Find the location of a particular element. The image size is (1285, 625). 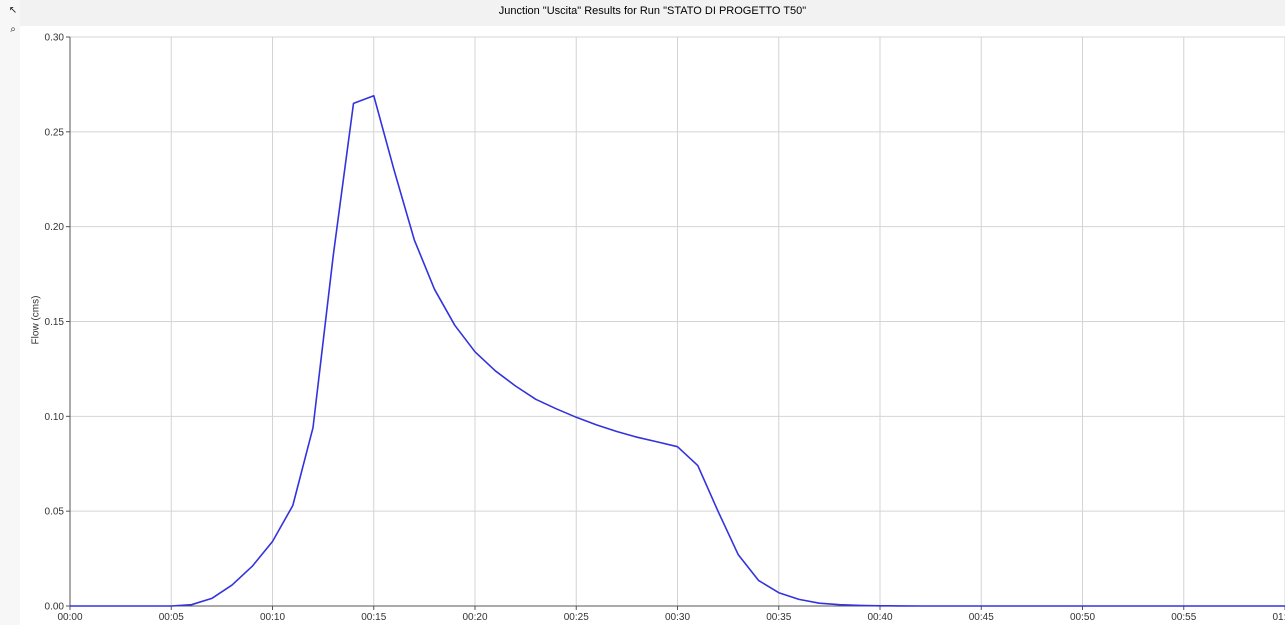

x-tick-label: 00:10 is located at coordinates (272, 617).